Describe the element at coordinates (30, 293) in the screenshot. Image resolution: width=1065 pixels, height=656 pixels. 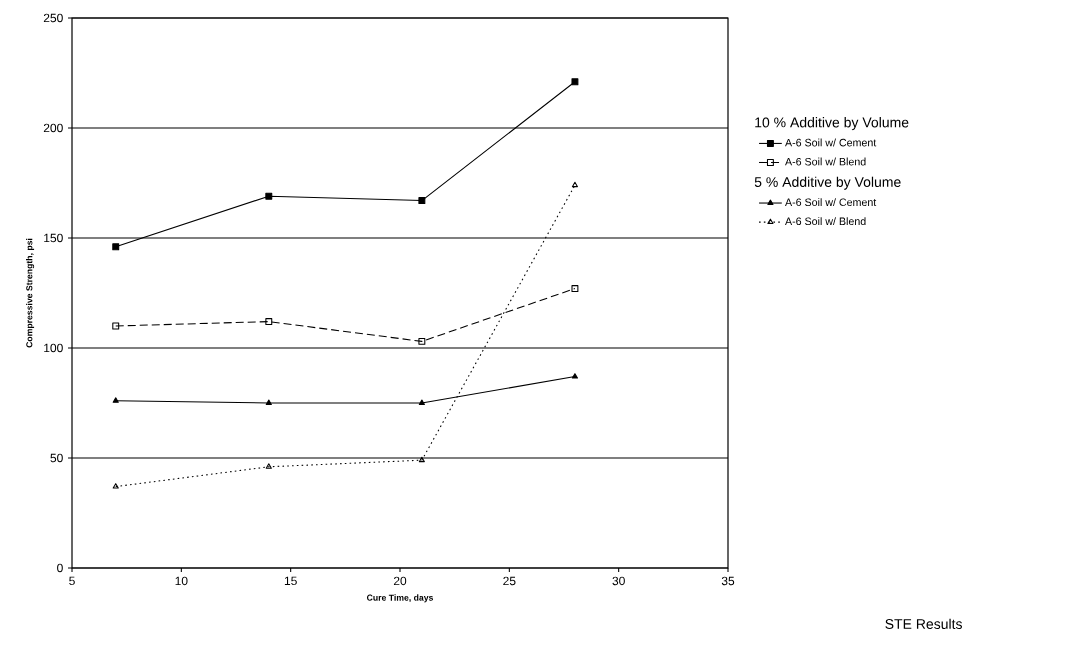
I see `y-axis-title: Compressive Strength, psi` at that location.